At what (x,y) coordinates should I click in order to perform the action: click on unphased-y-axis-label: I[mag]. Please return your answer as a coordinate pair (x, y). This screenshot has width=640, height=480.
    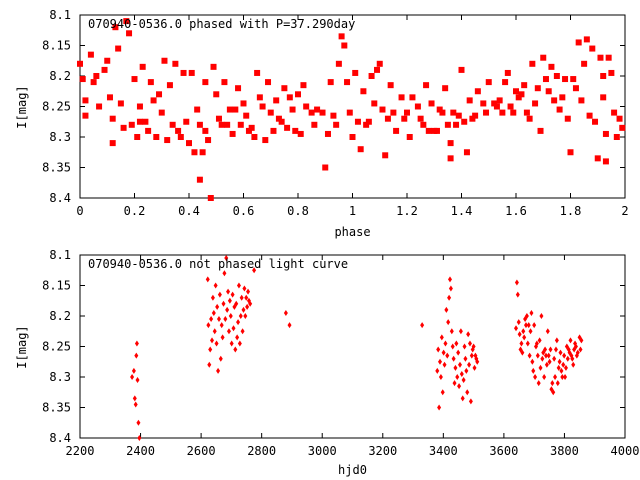
    Looking at the image, I should click on (22, 346).